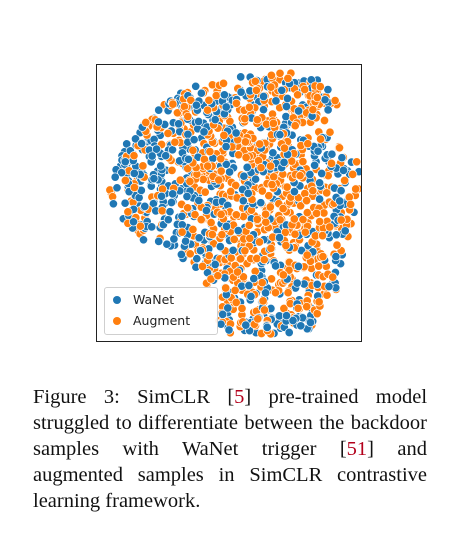 This screenshot has height=557, width=455. Describe the element at coordinates (117, 320) in the screenshot. I see `legend-marker-augment` at that location.